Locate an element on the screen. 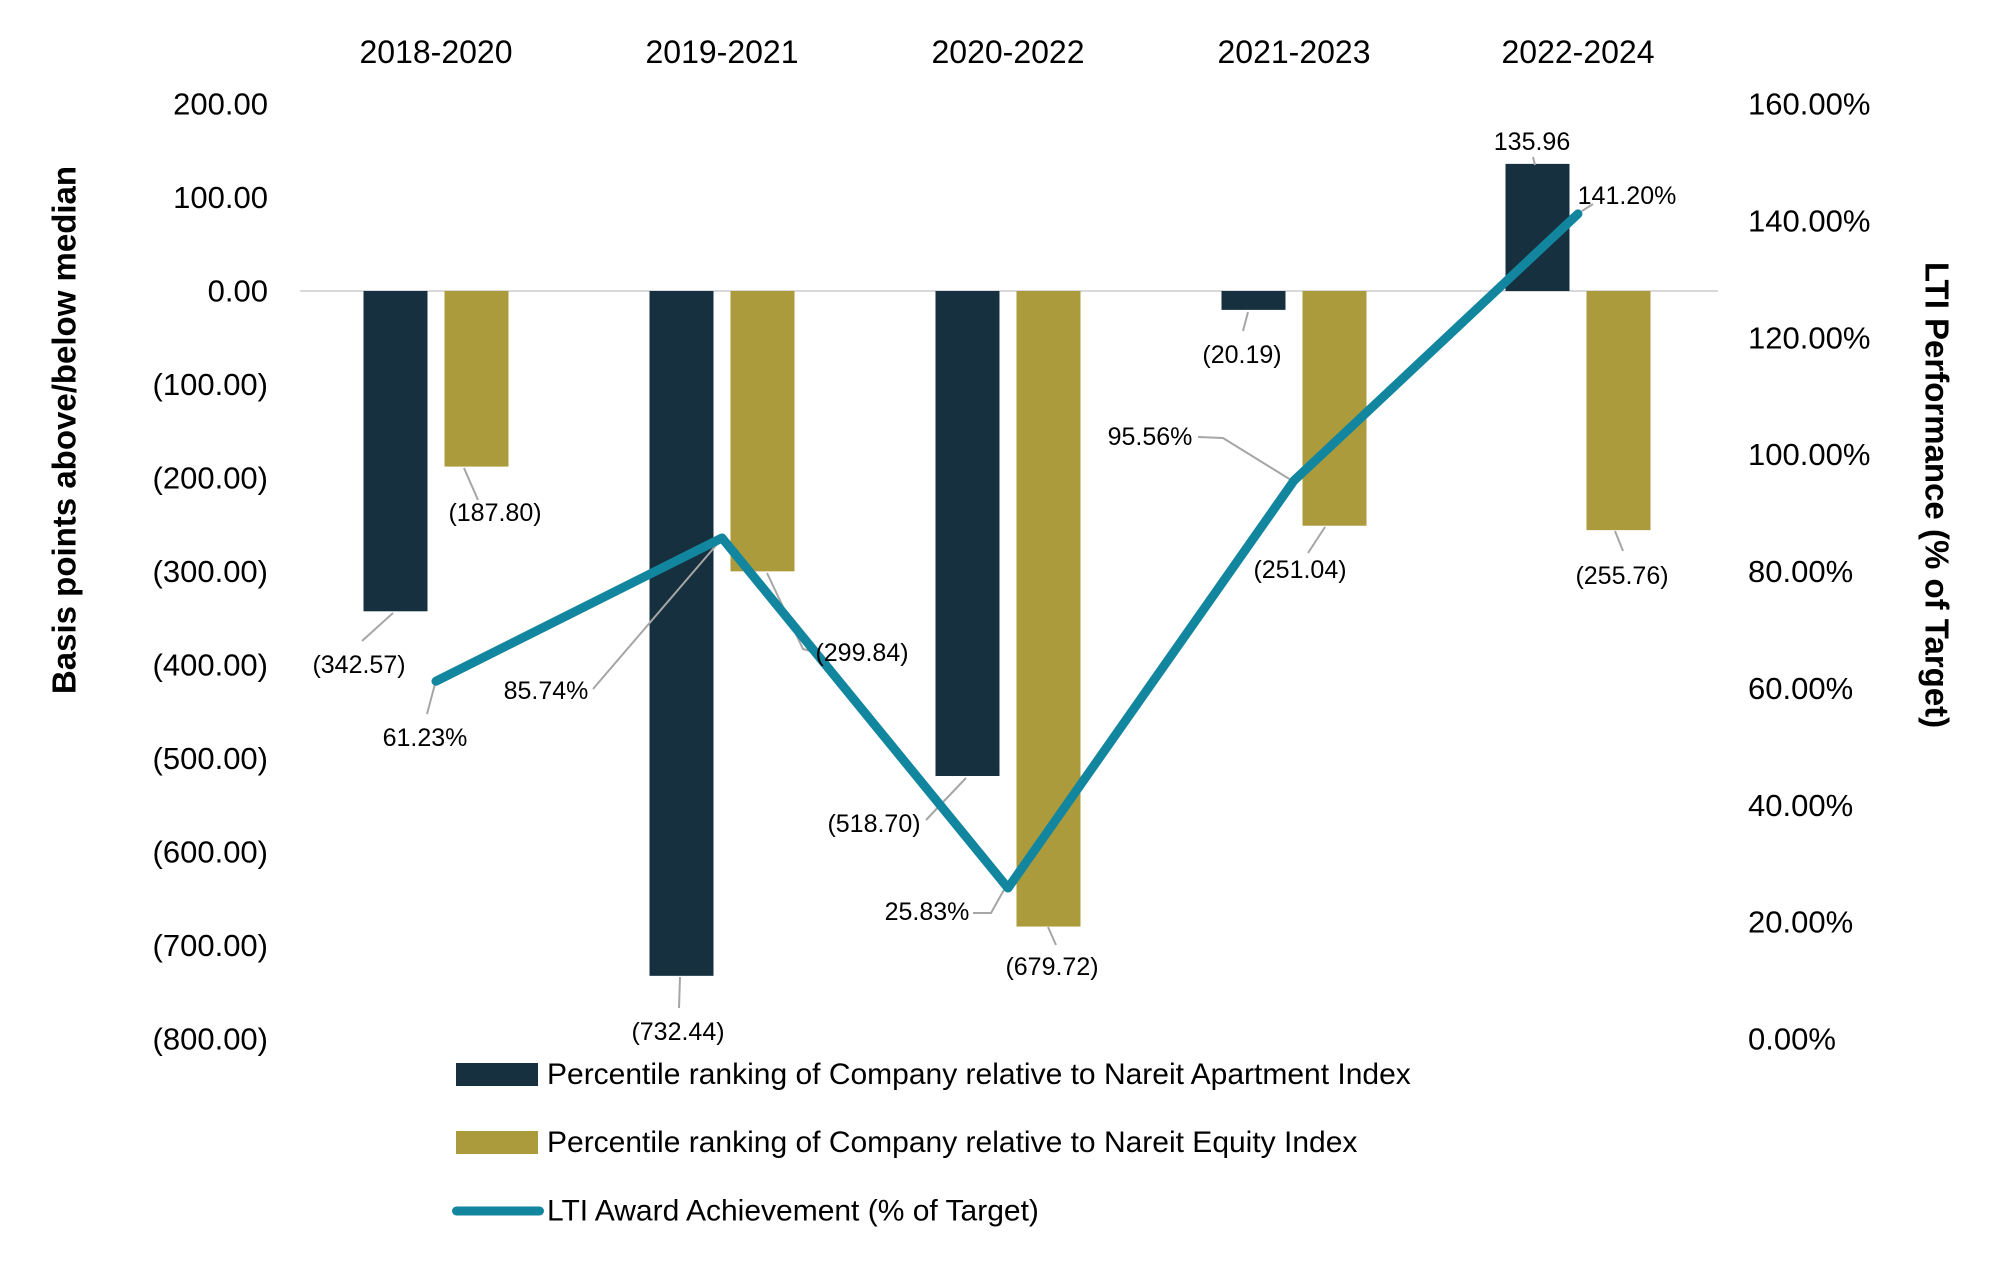  apartment-leader-2018-2020 is located at coordinates (377, 627).